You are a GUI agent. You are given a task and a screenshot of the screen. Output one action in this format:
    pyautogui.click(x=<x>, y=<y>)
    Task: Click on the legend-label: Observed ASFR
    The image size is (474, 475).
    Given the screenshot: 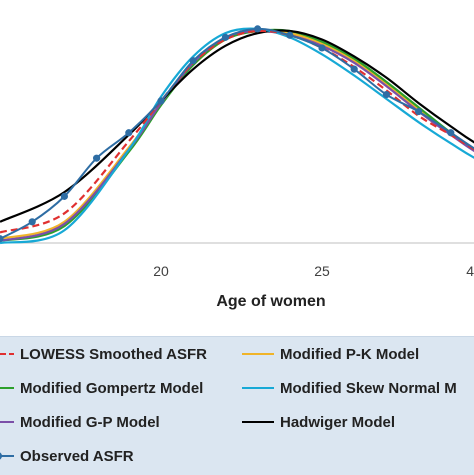 What is the action you would take?
    pyautogui.click(x=77, y=456)
    